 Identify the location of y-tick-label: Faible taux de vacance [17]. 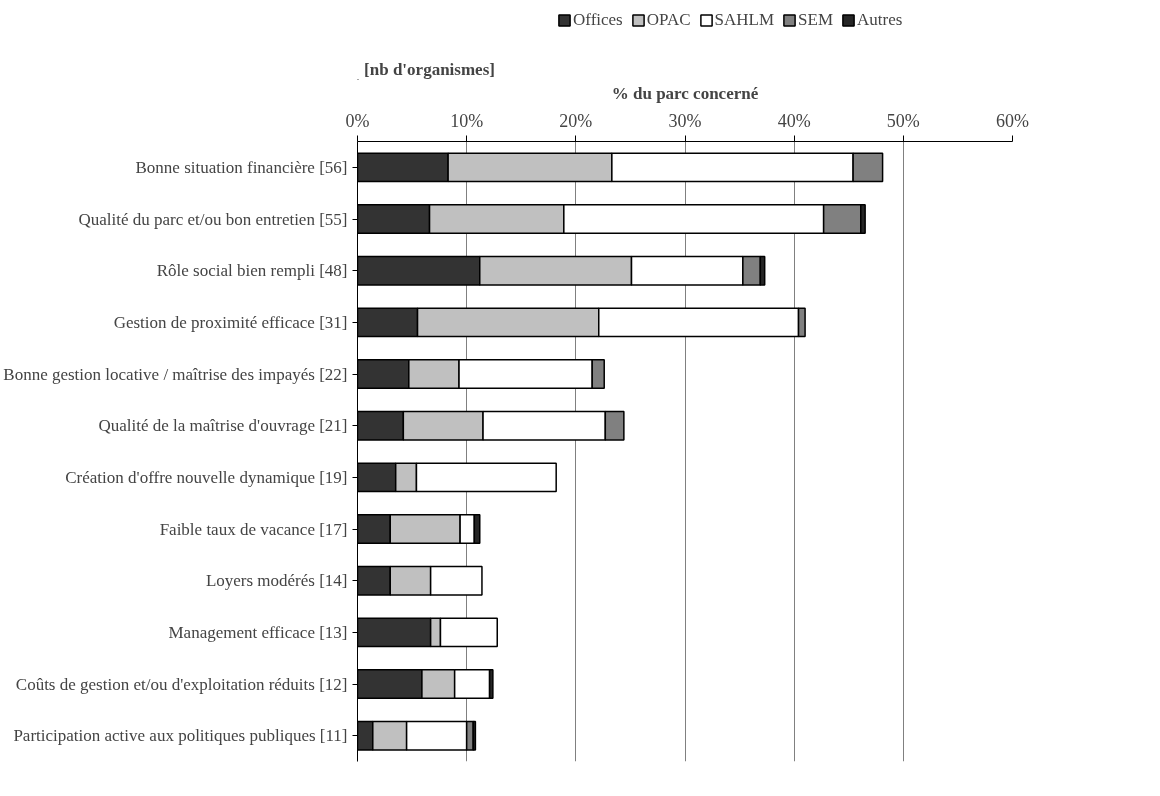
(253, 529).